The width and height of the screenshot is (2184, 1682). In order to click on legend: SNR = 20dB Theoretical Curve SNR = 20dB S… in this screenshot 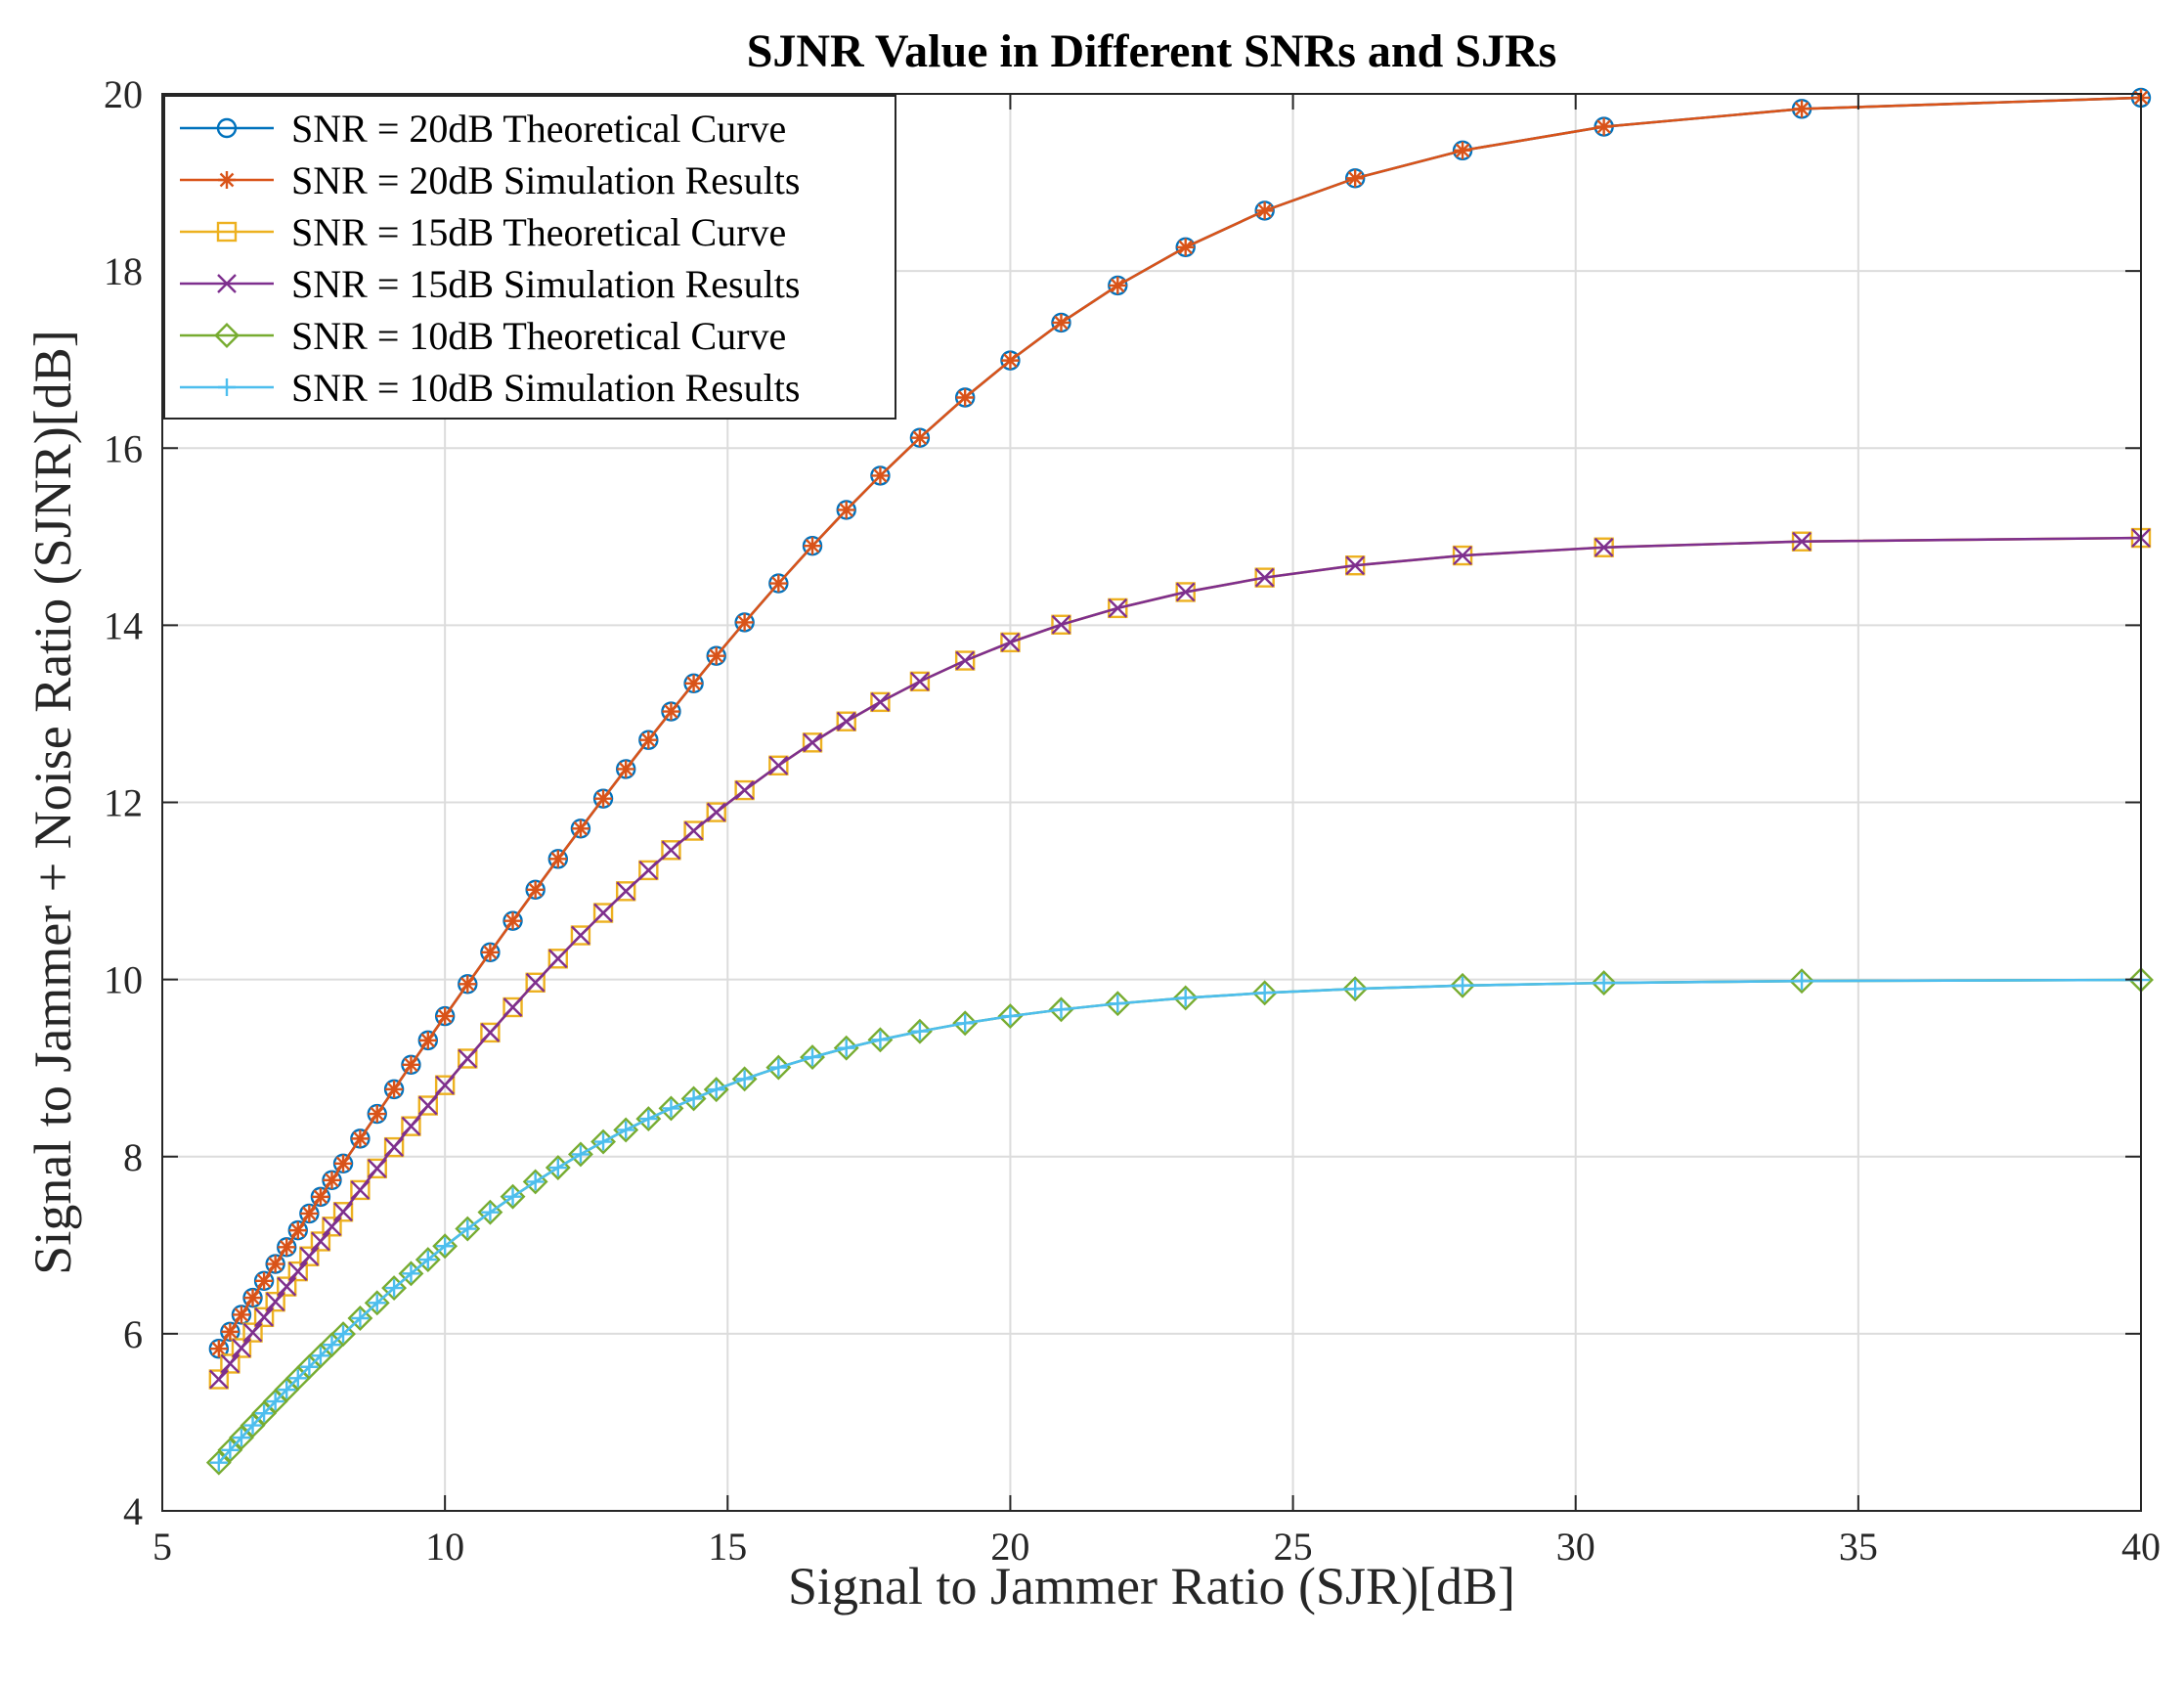, I will do `click(529, 257)`.